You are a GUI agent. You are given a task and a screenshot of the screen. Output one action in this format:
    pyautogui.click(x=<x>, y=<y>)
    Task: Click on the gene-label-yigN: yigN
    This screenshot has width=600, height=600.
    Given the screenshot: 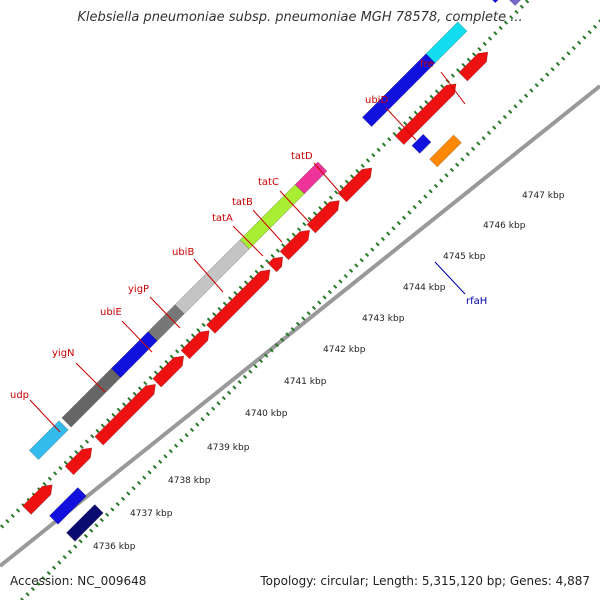 What is the action you would take?
    pyautogui.click(x=63, y=353)
    